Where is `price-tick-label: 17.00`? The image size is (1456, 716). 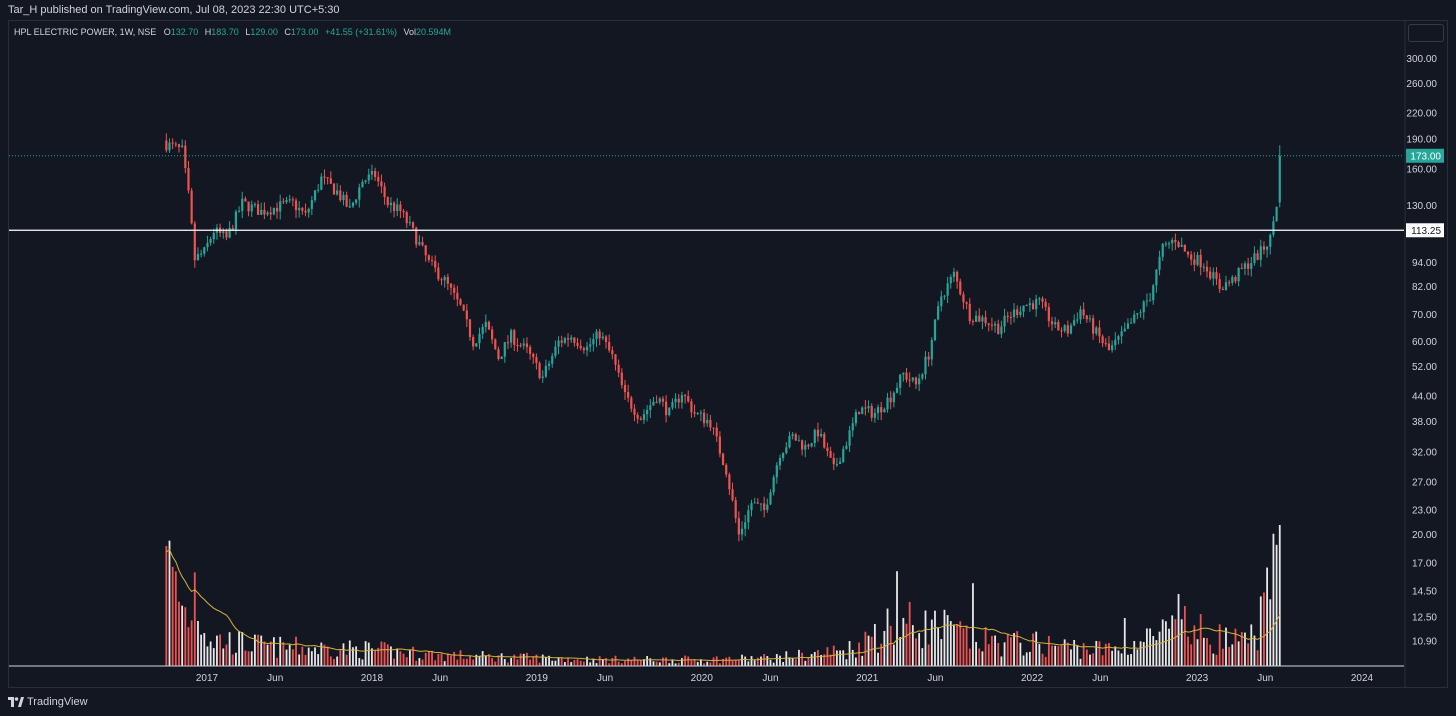
price-tick-label: 17.00 is located at coordinates (1424, 564).